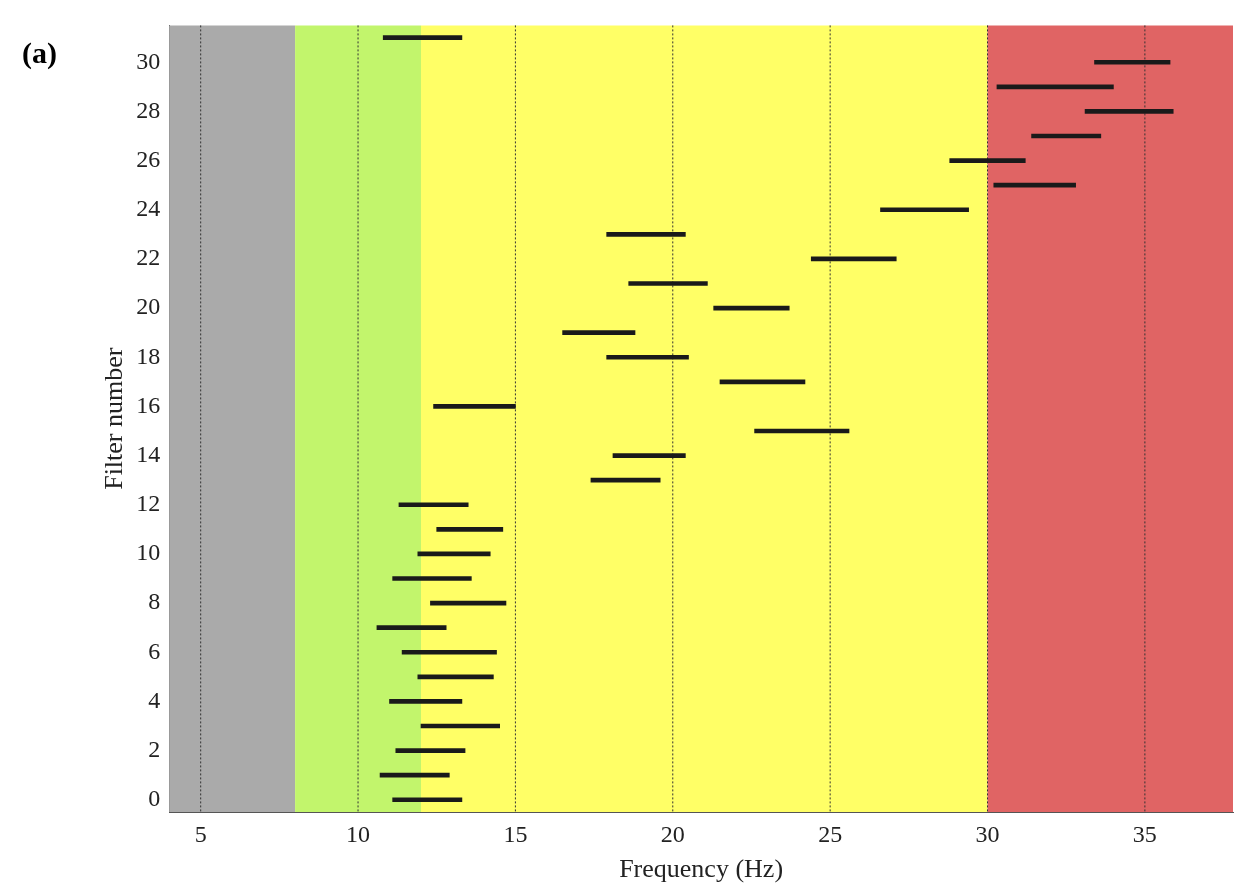 The image size is (1243, 896). I want to click on y-tick-label: 10, so click(148, 552).